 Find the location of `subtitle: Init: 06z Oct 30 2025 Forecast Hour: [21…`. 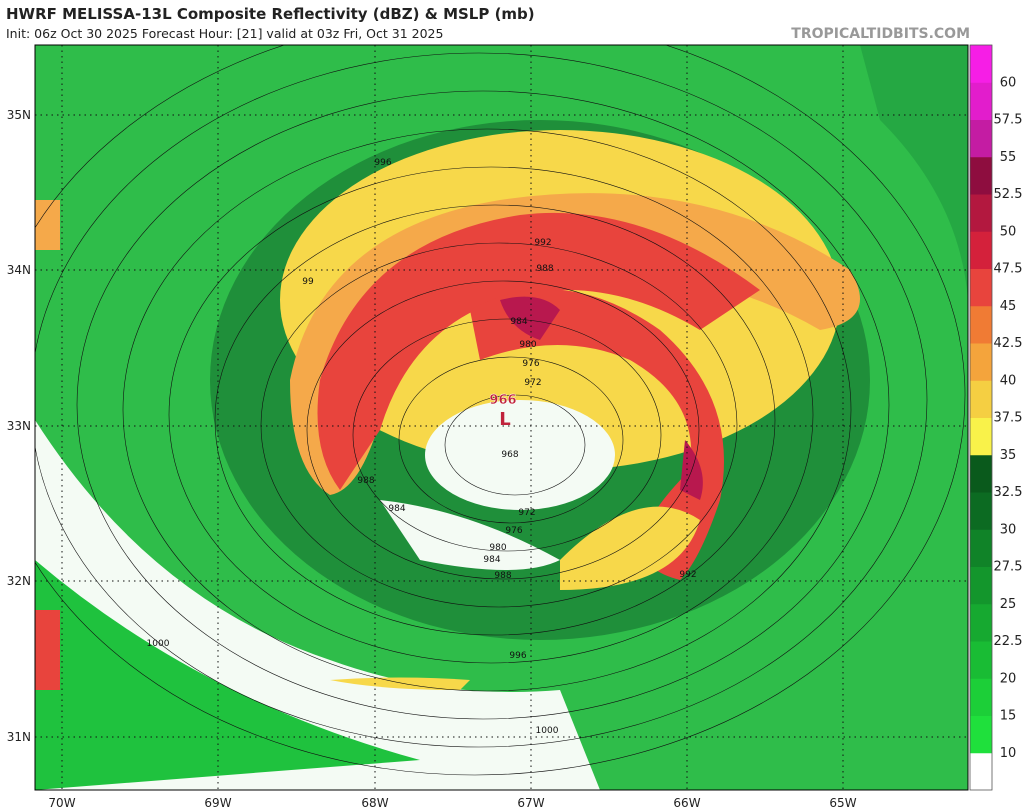

subtitle: Init: 06z Oct 30 2025 Forecast Hour: [21… is located at coordinates (224, 33).